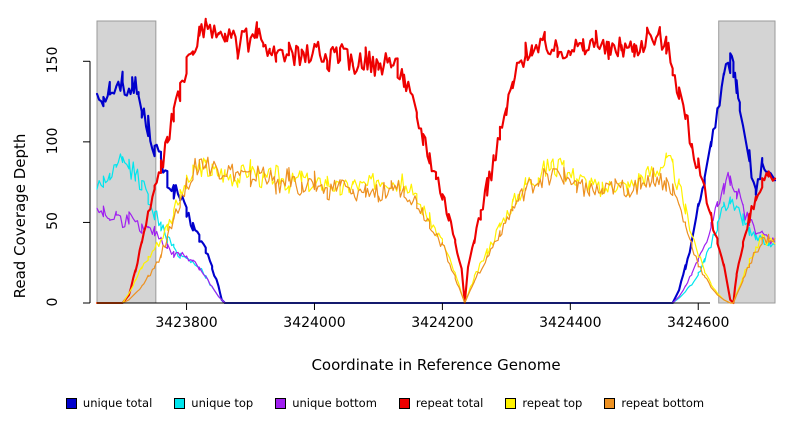  Describe the element at coordinates (117, 403) in the screenshot. I see `legend-label: unique total` at that location.